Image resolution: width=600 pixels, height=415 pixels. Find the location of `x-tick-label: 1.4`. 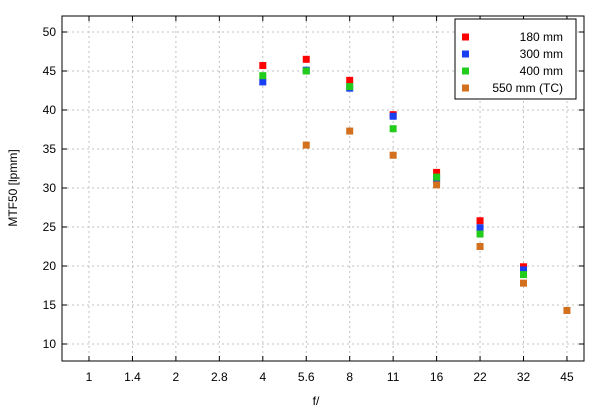

x-tick-label: 1.4 is located at coordinates (132, 377).